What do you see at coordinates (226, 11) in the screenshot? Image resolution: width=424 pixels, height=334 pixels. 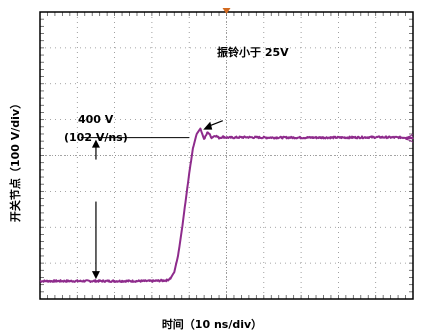 I see `trigger-marker` at bounding box center [226, 11].